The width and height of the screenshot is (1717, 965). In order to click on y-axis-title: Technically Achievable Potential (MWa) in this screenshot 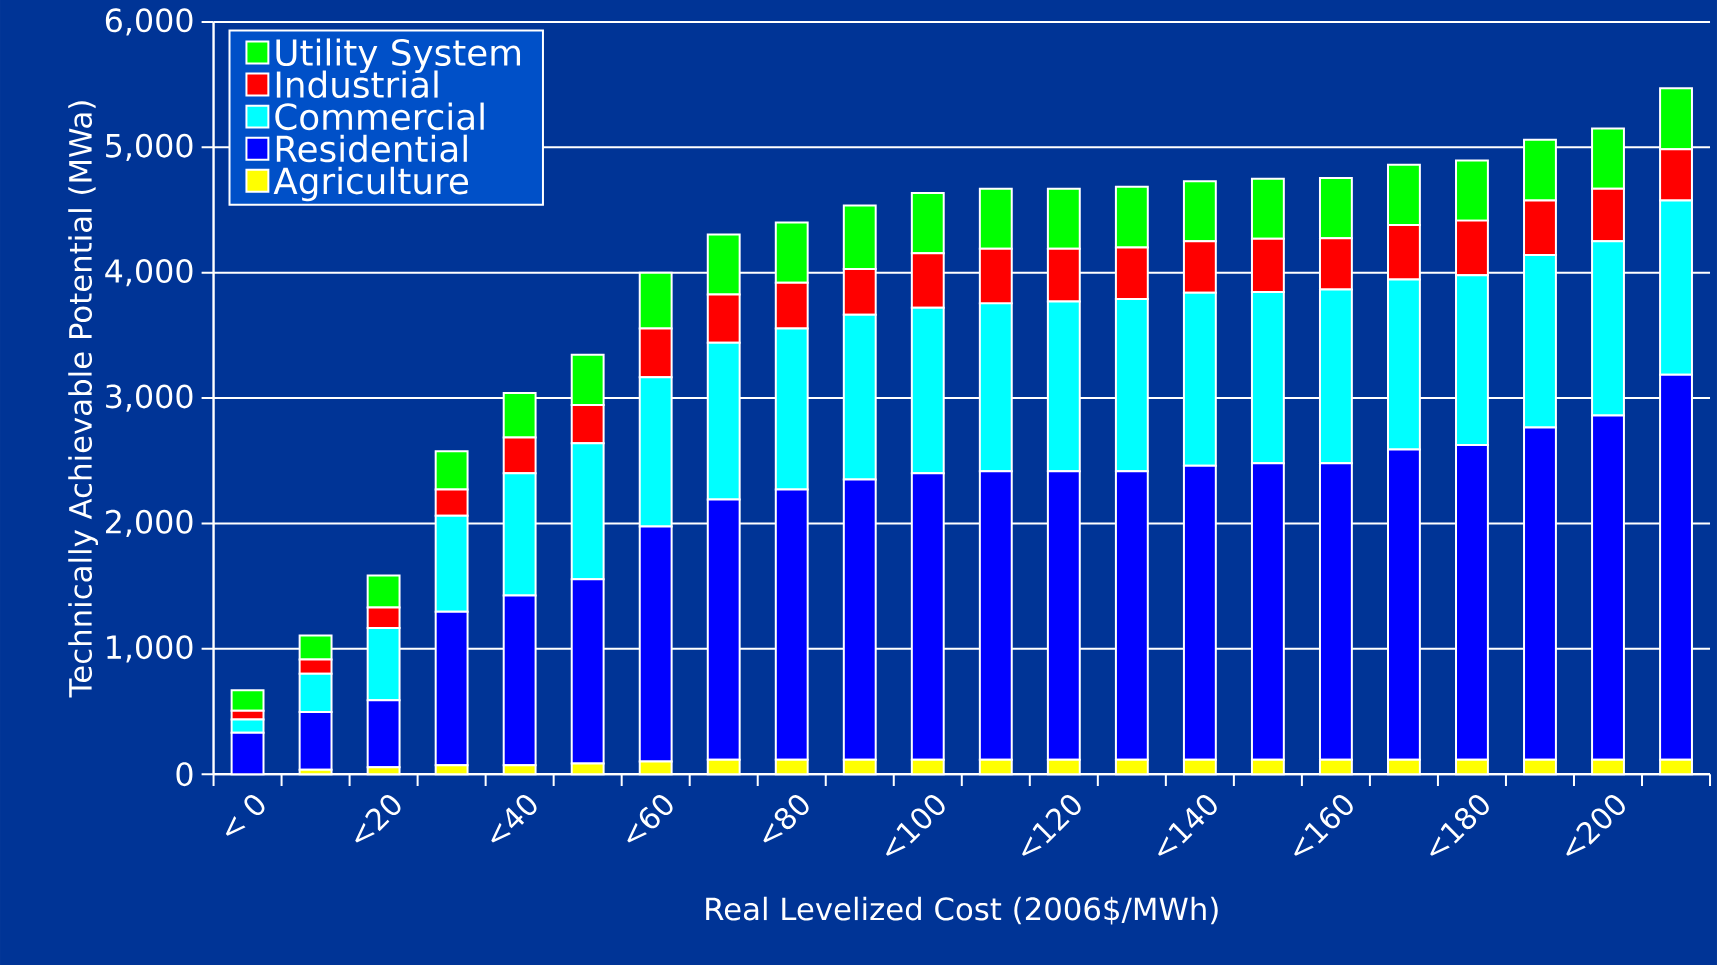, I will do `click(83, 399)`.